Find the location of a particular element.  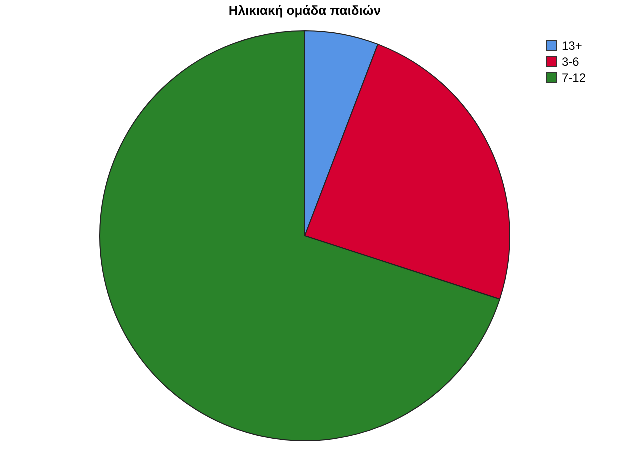

chart-title: Ηλικιακή ομάδα παιδιών is located at coordinates (305, 10).